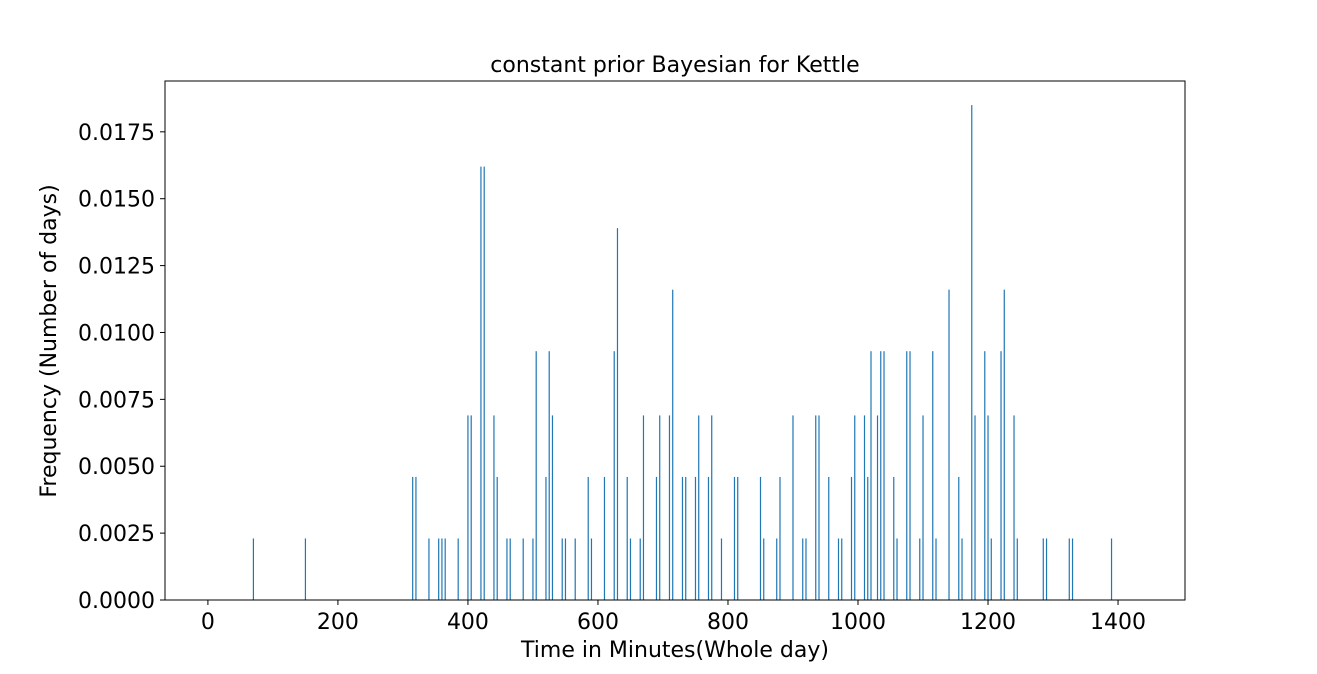 Image resolution: width=1317 pixels, height=674 pixels. Describe the element at coordinates (116, 133) in the screenshot. I see `y-tick-label: 0.0175` at that location.